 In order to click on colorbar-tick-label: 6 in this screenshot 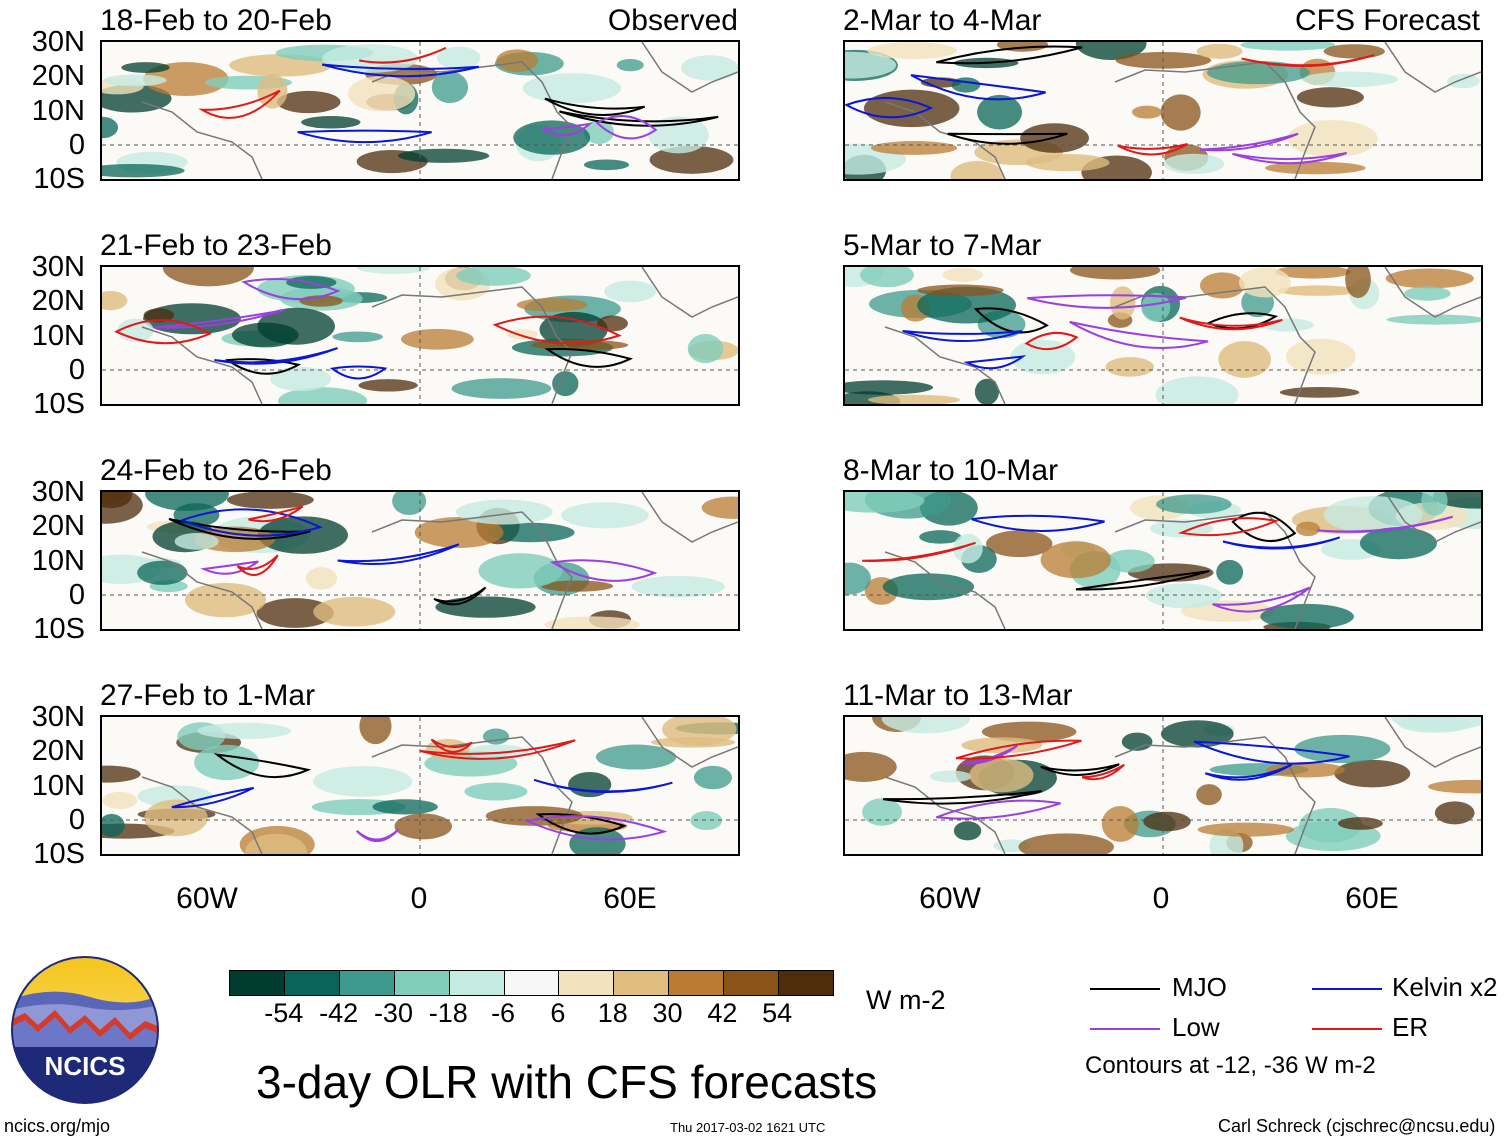, I will do `click(558, 1013)`.